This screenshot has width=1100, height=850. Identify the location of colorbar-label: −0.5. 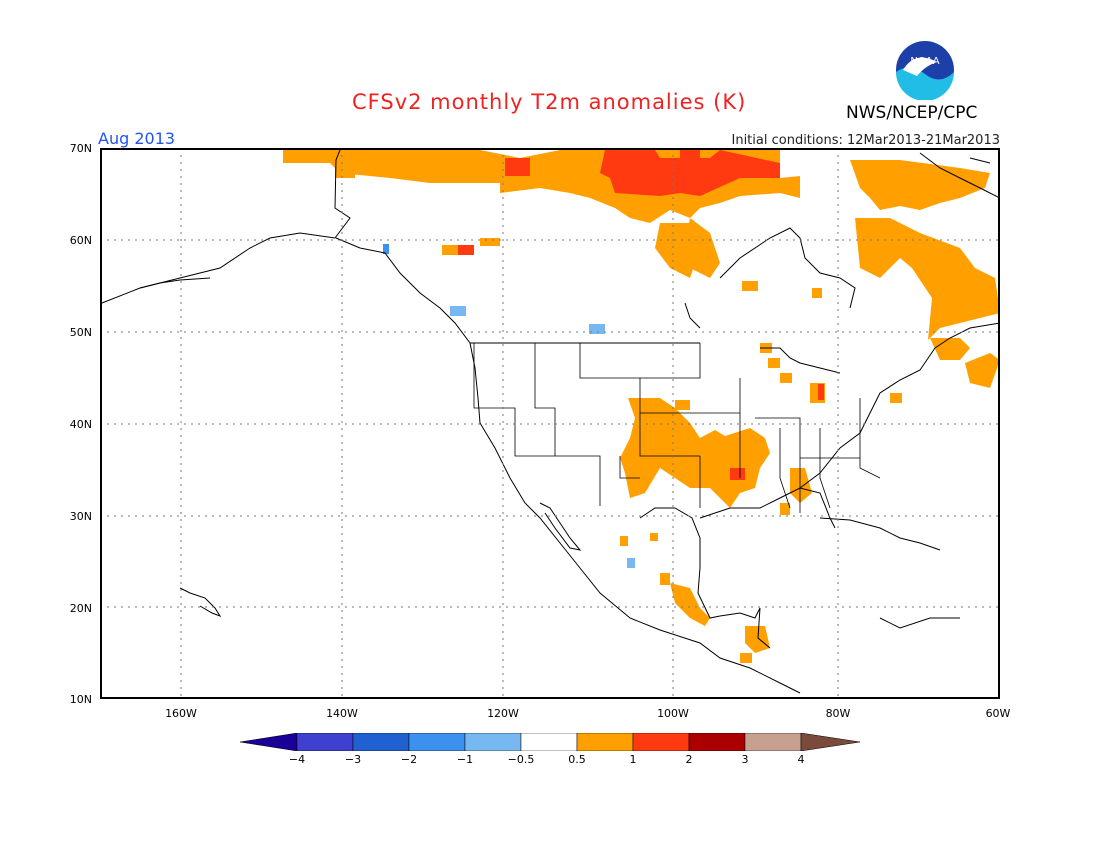
(521, 759).